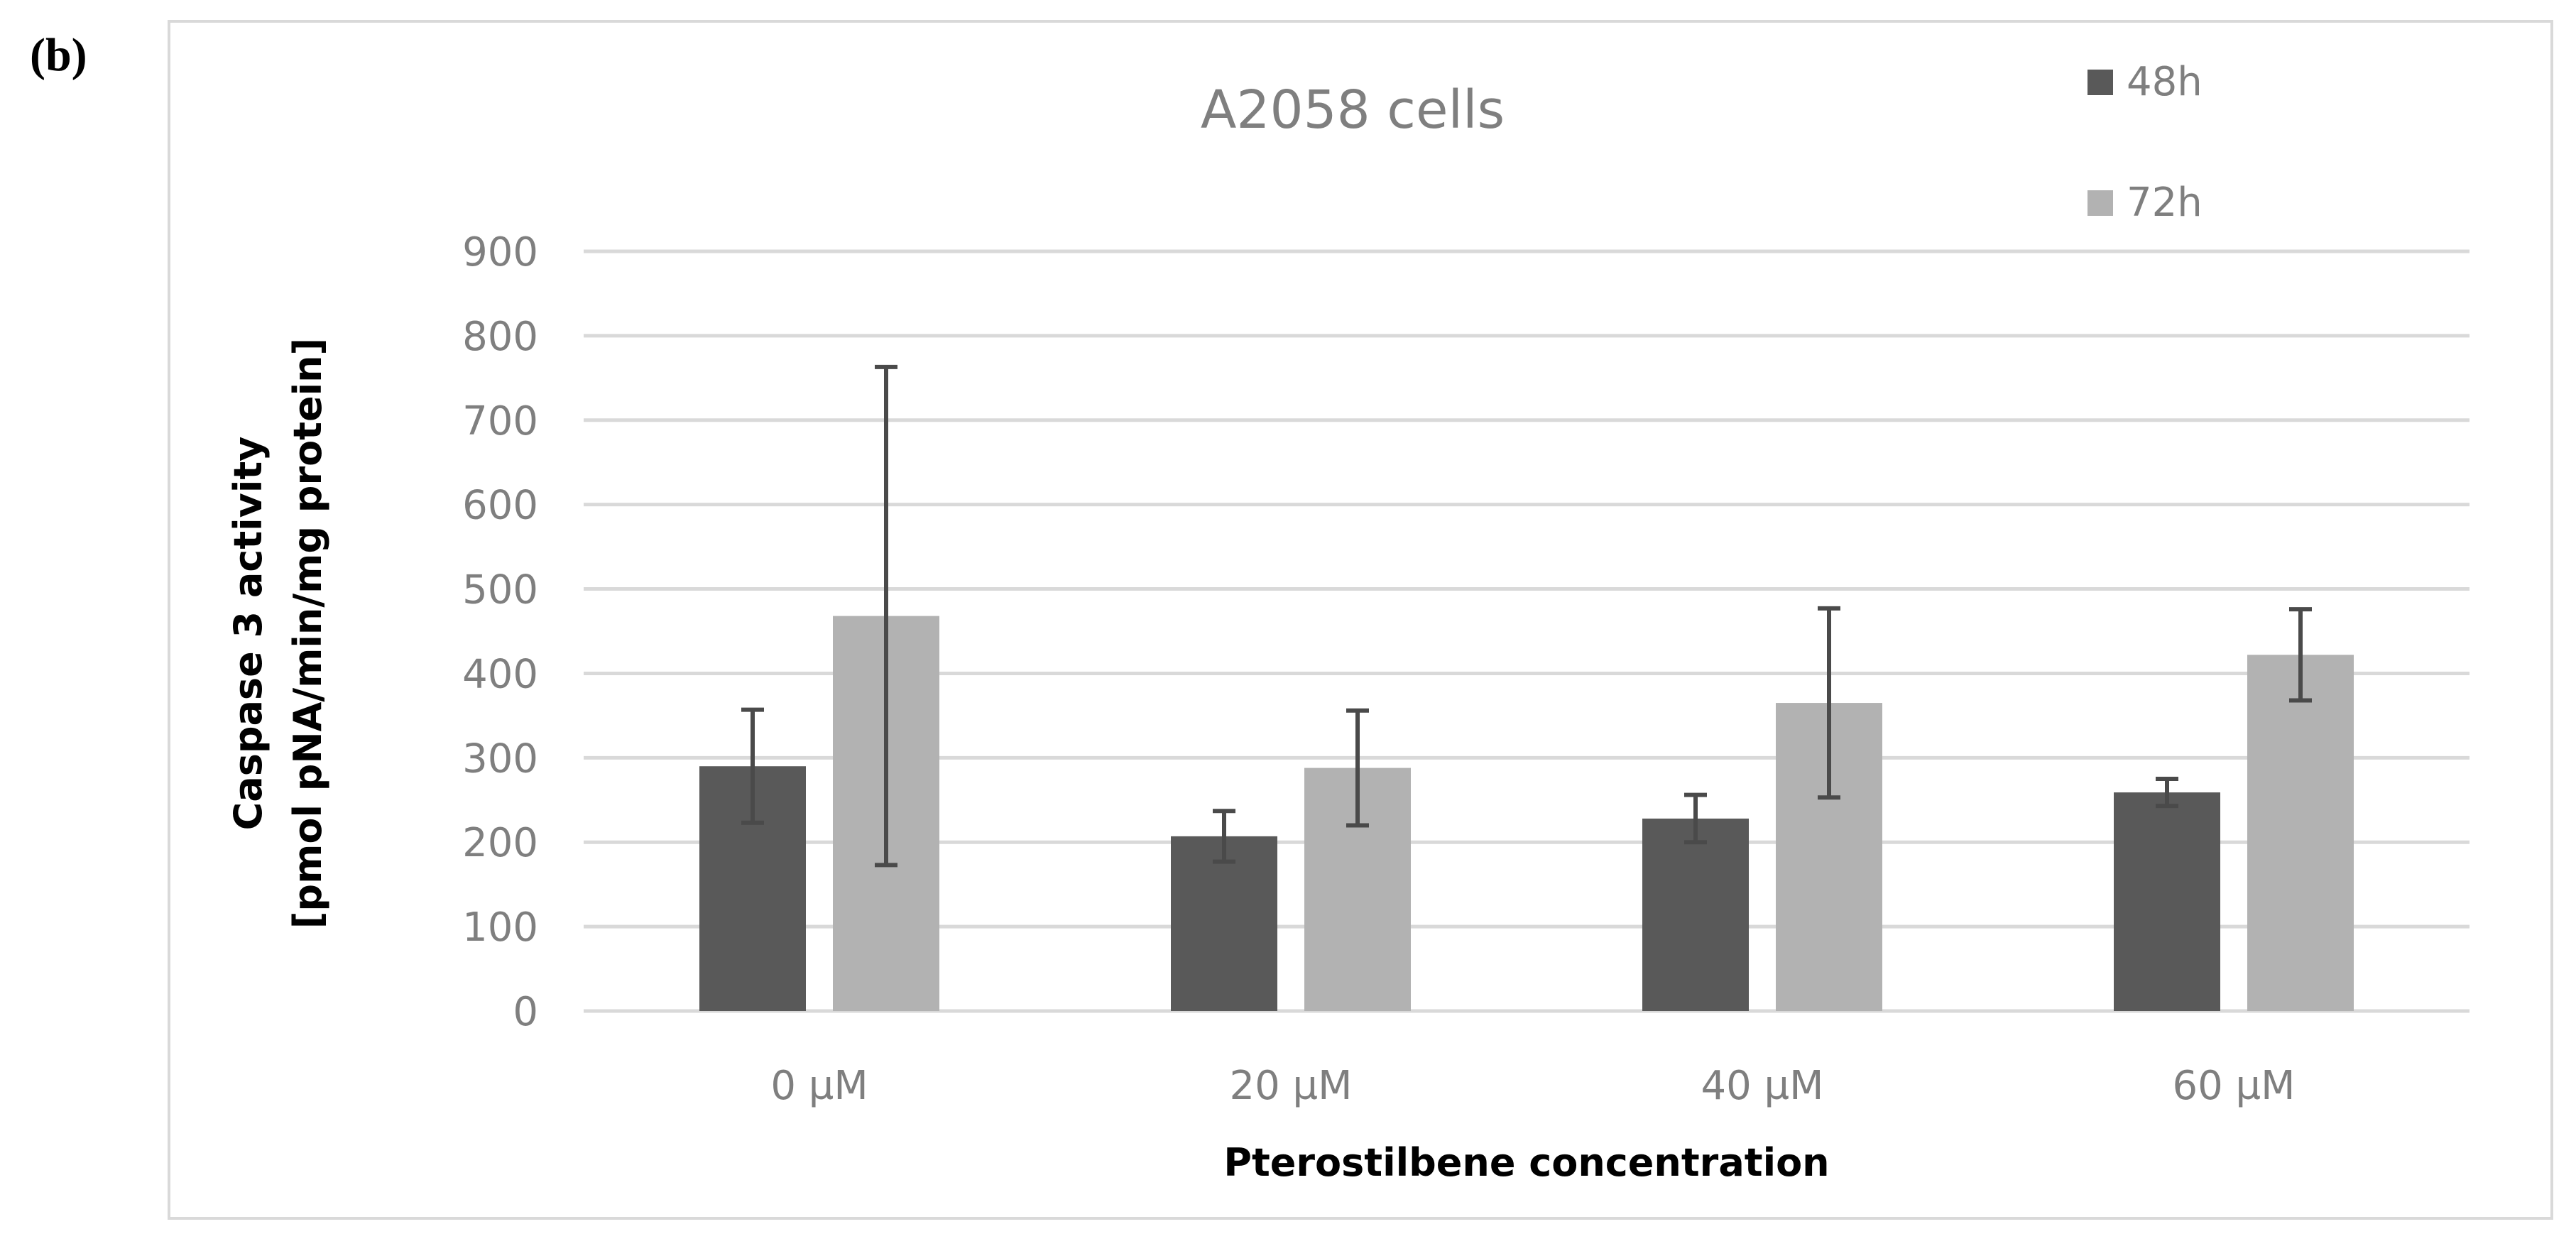 This screenshot has width=2576, height=1251. What do you see at coordinates (500, 252) in the screenshot?
I see `y-tick-900: 900` at bounding box center [500, 252].